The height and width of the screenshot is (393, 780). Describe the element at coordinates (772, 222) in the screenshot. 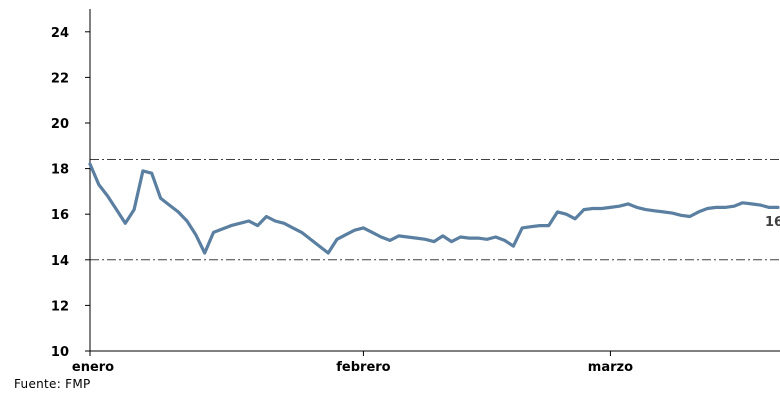

I see `end-value-label: 16` at that location.